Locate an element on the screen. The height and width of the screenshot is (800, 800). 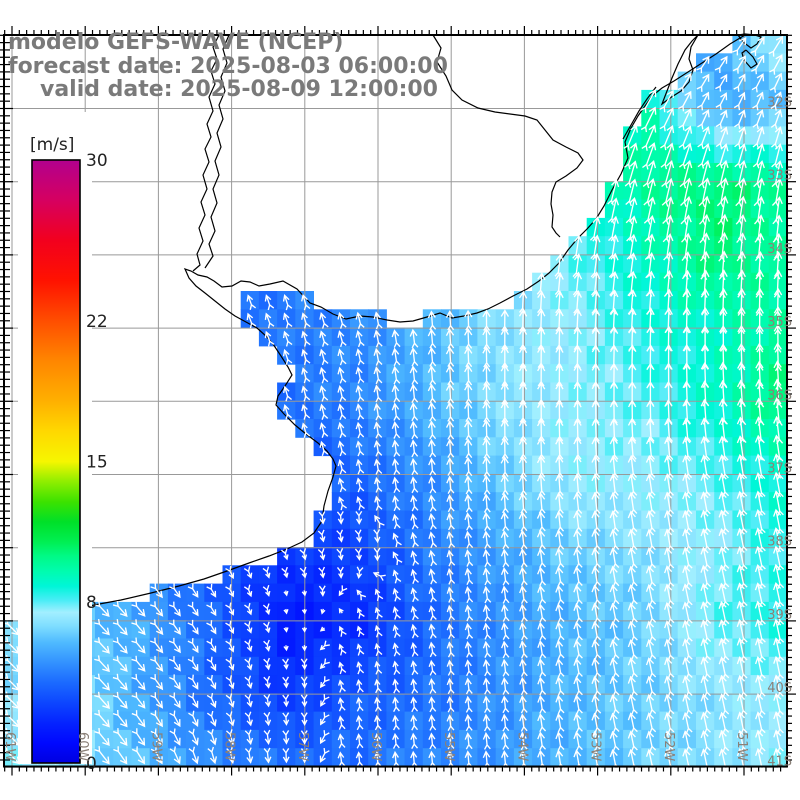
lon-label: 56W is located at coordinates (375, 747).